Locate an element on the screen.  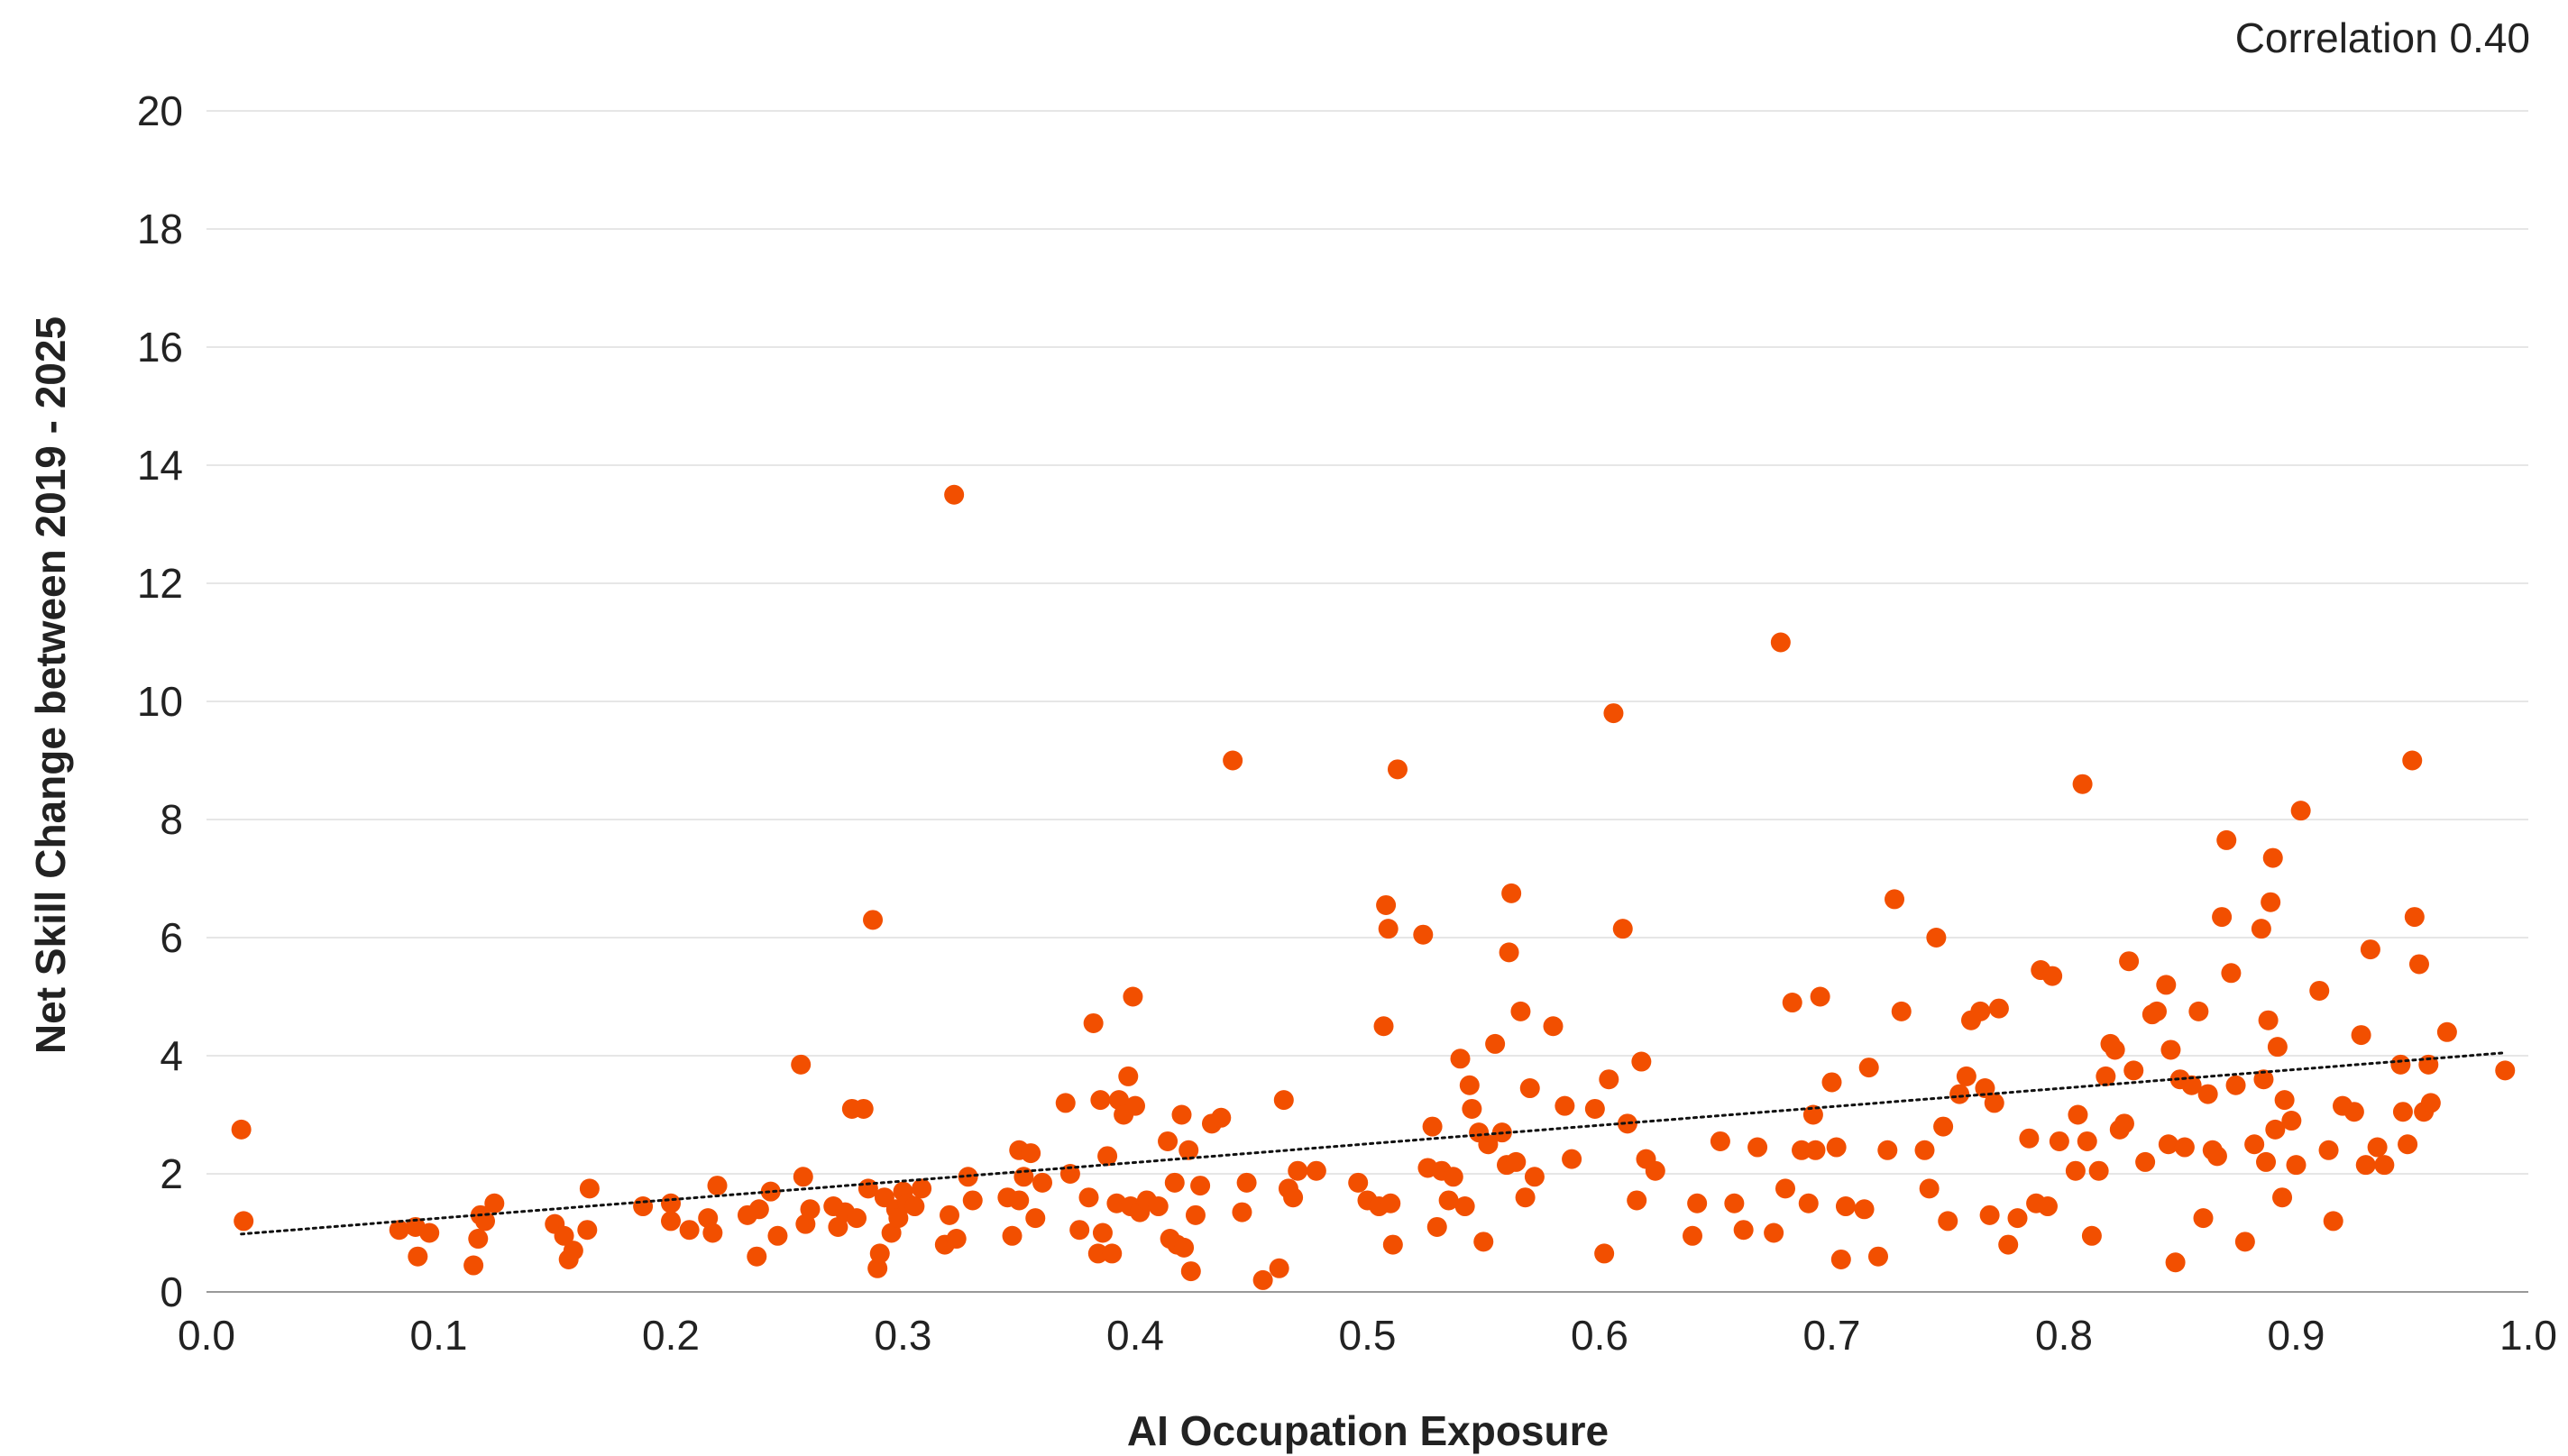
y-axis-title: Net Skill Change between 2019 - 2025 is located at coordinates (50, 685).